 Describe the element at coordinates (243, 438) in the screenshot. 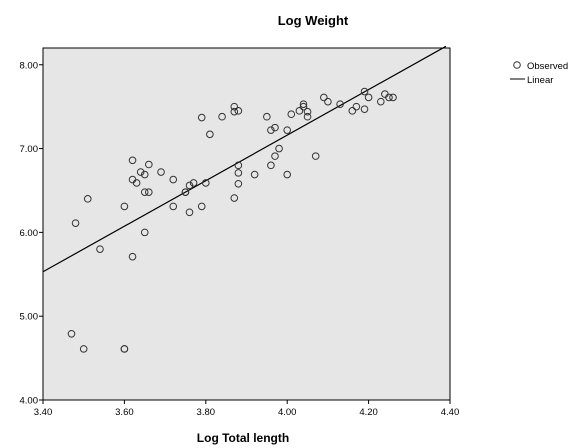

I see `x-axis-title: Log Total length` at that location.